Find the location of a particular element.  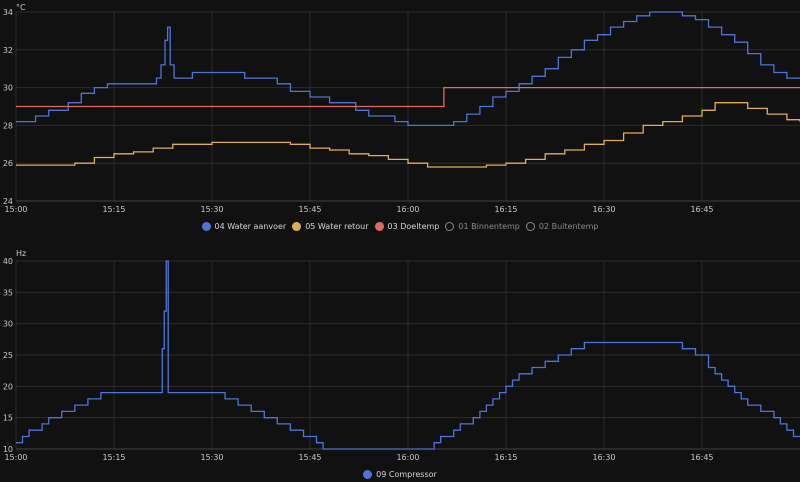

legend-label: 01 Binnentemp is located at coordinates (489, 226).